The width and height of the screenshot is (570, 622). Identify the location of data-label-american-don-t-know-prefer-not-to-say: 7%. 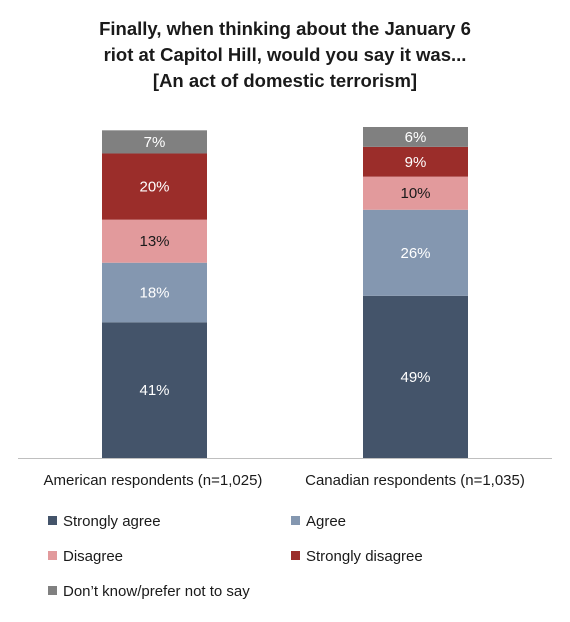
(155, 142).